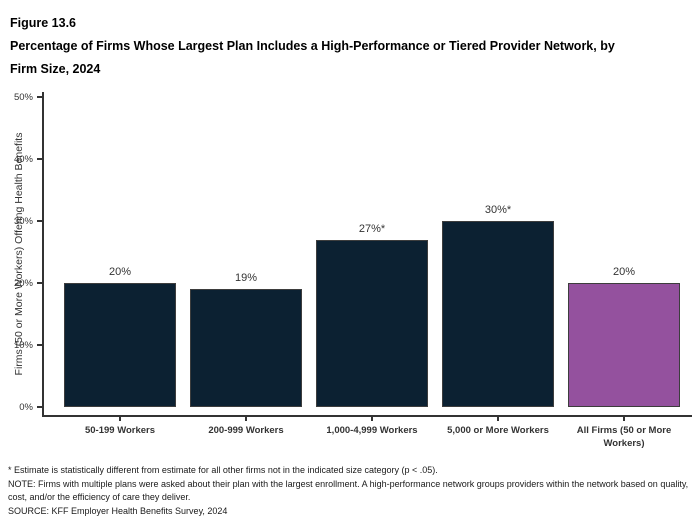  What do you see at coordinates (26, 407) in the screenshot?
I see `y-tick-label: 0%` at bounding box center [26, 407].